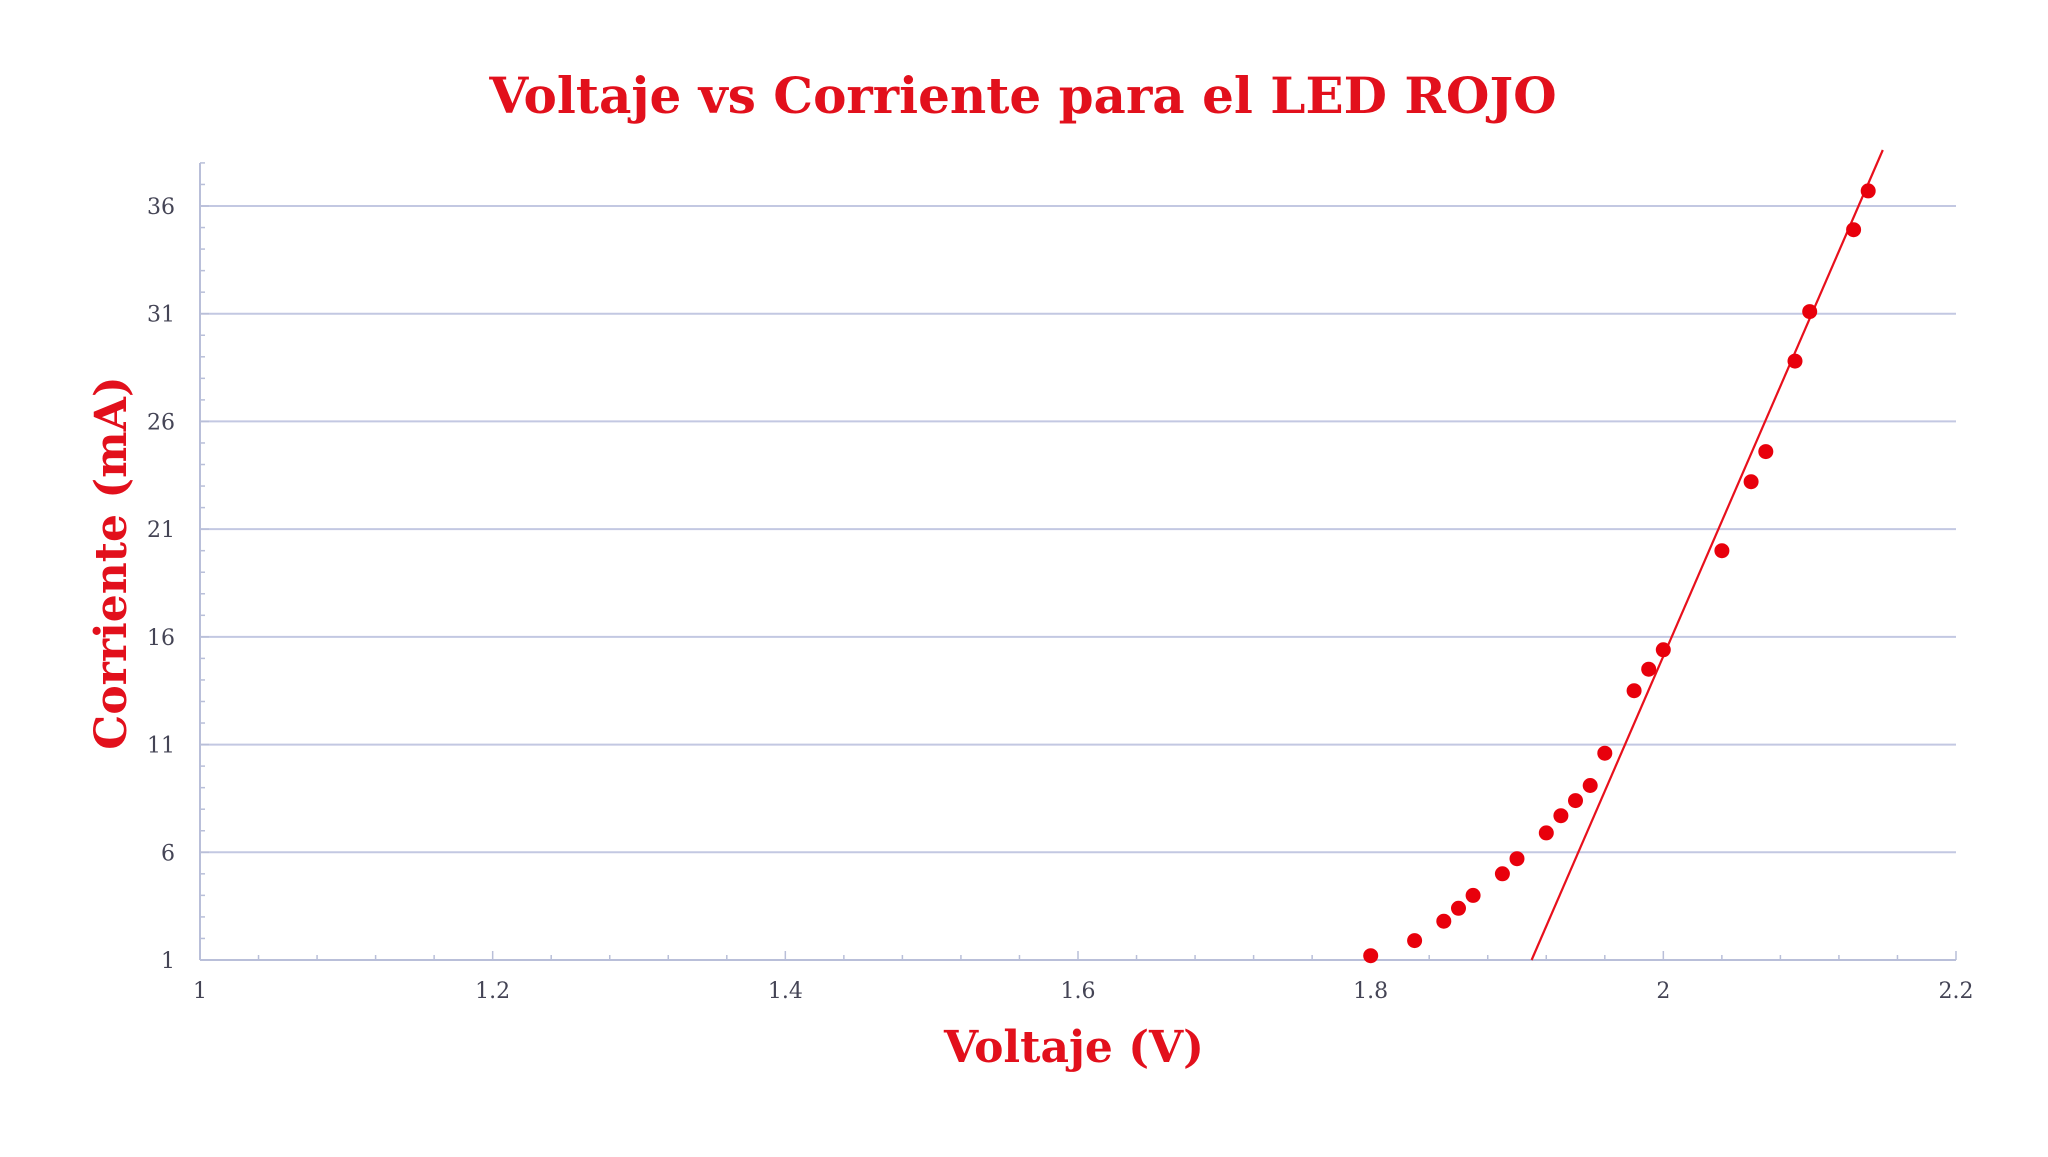 This screenshot has height=1157, width=2048. Describe the element at coordinates (1073, 1047) in the screenshot. I see `x-axis-title: Voltaje (V)` at that location.